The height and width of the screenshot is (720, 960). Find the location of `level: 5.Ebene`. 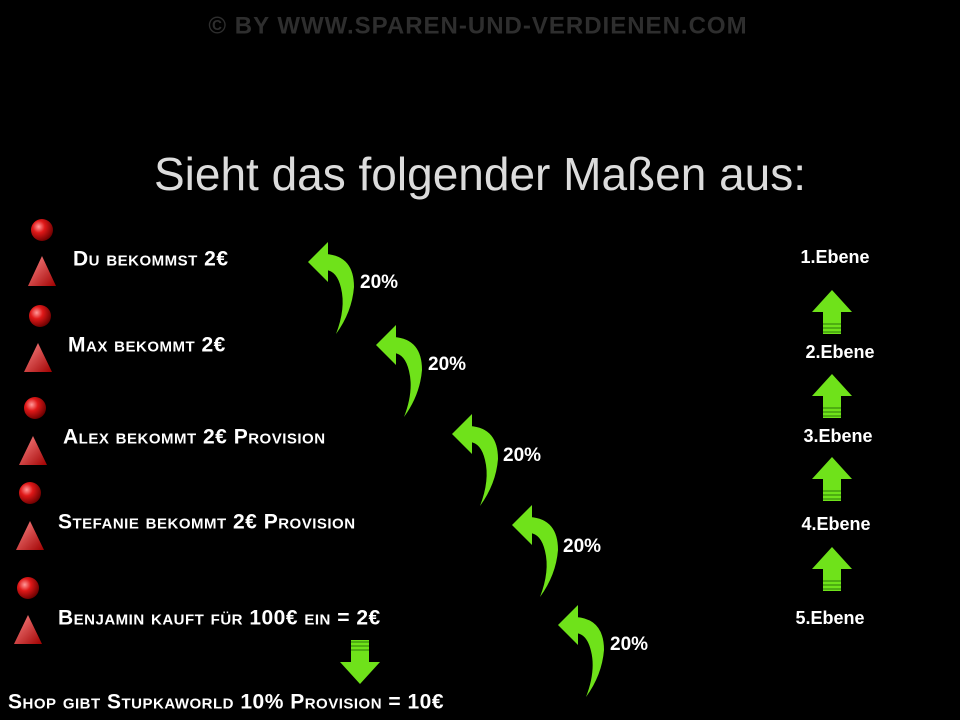

level: 5.Ebene is located at coordinates (829, 618).